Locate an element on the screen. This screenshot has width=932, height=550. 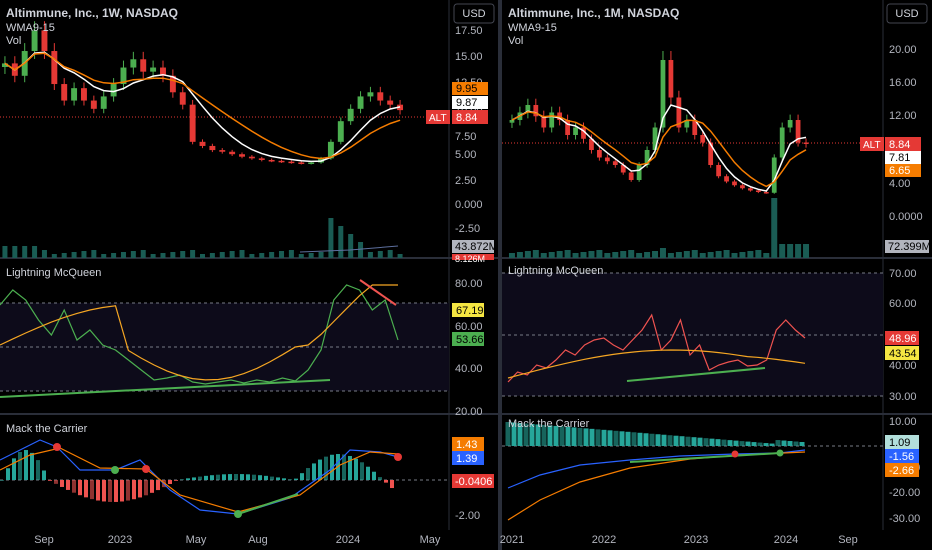
left-lightning-axis: 80.00 60.00 40.00 20.00 is located at coordinates (469, 348).